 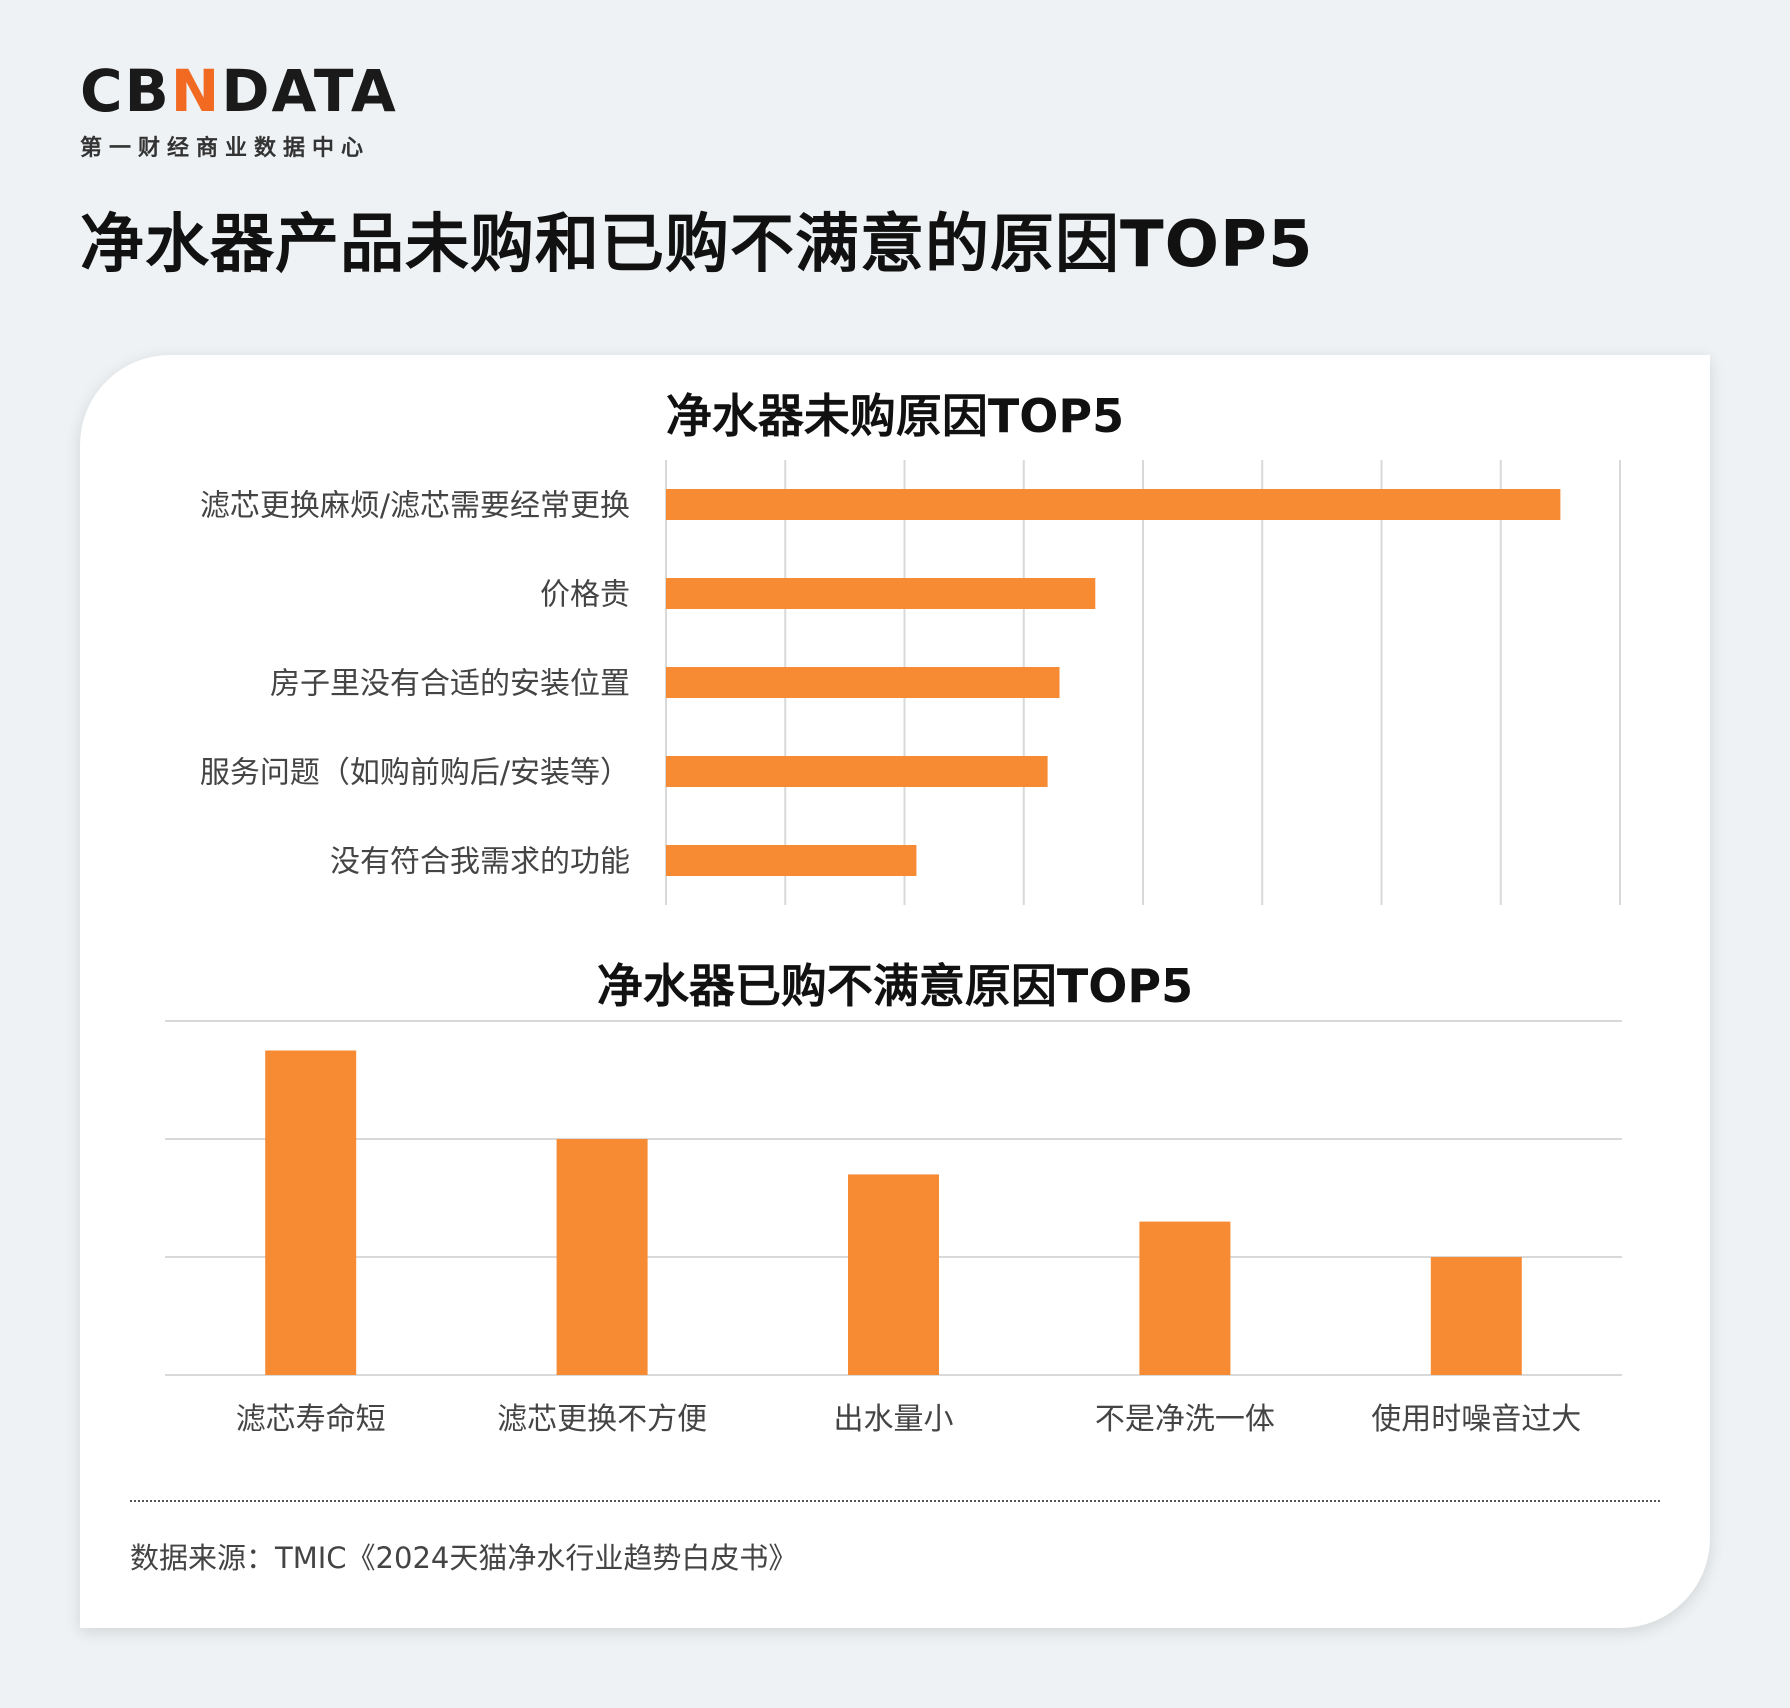 What do you see at coordinates (894, 1419) in the screenshot?
I see `category-label: 出水量小` at bounding box center [894, 1419].